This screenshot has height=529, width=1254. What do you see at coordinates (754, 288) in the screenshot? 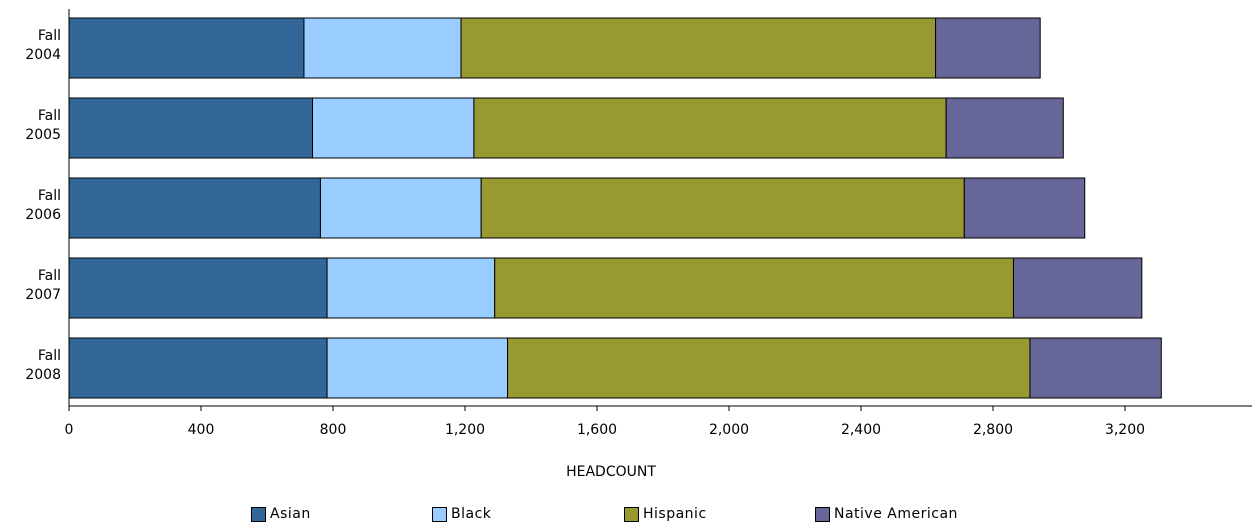
I see `bar-hispanic-fall-2007` at bounding box center [754, 288].